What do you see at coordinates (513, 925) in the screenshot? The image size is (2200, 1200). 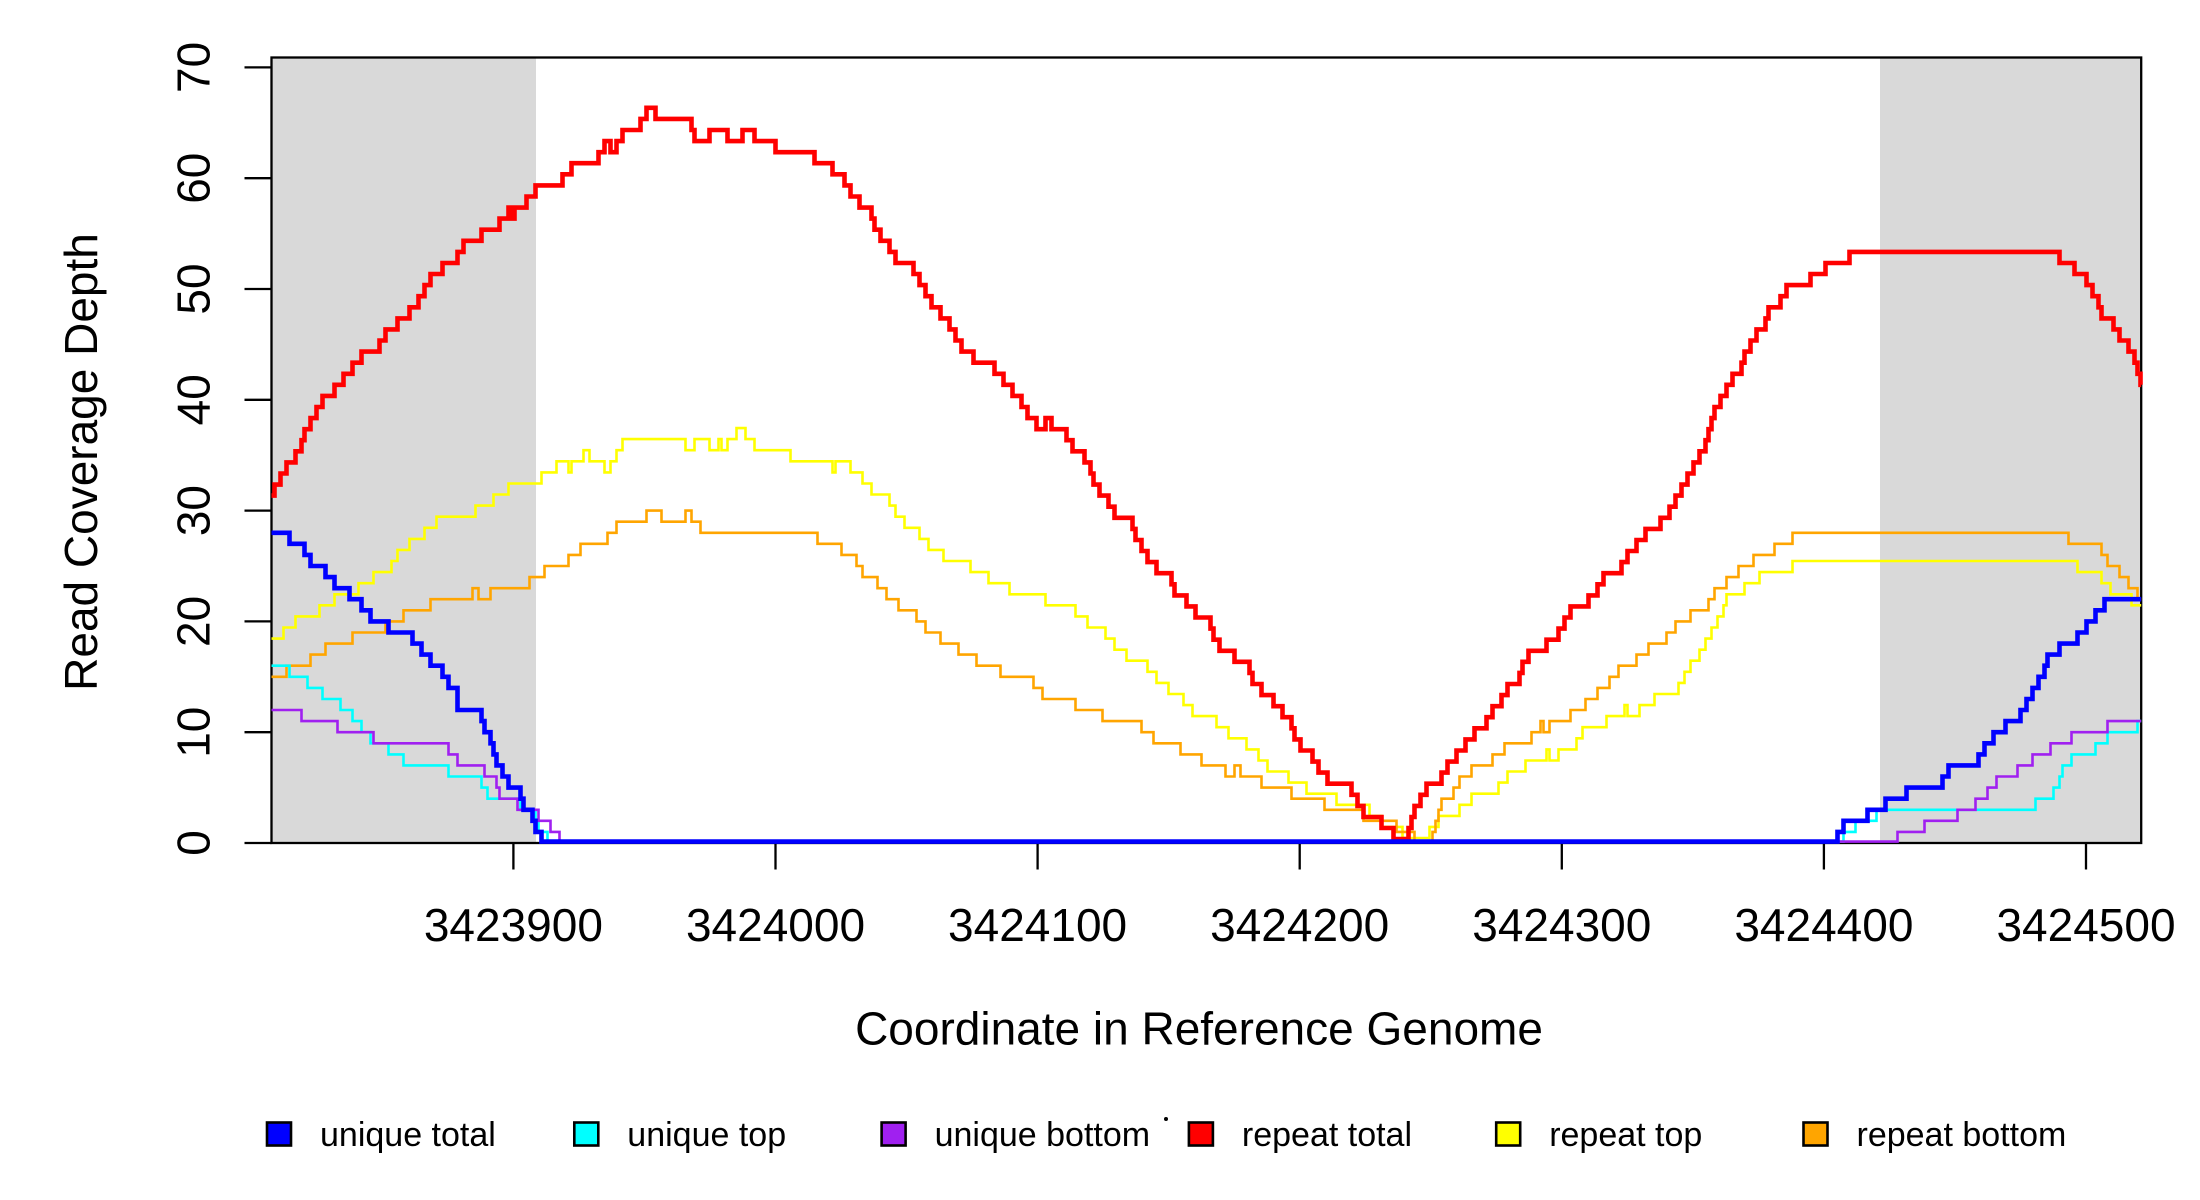 I see `svg-text: 3423900` at bounding box center [513, 925].